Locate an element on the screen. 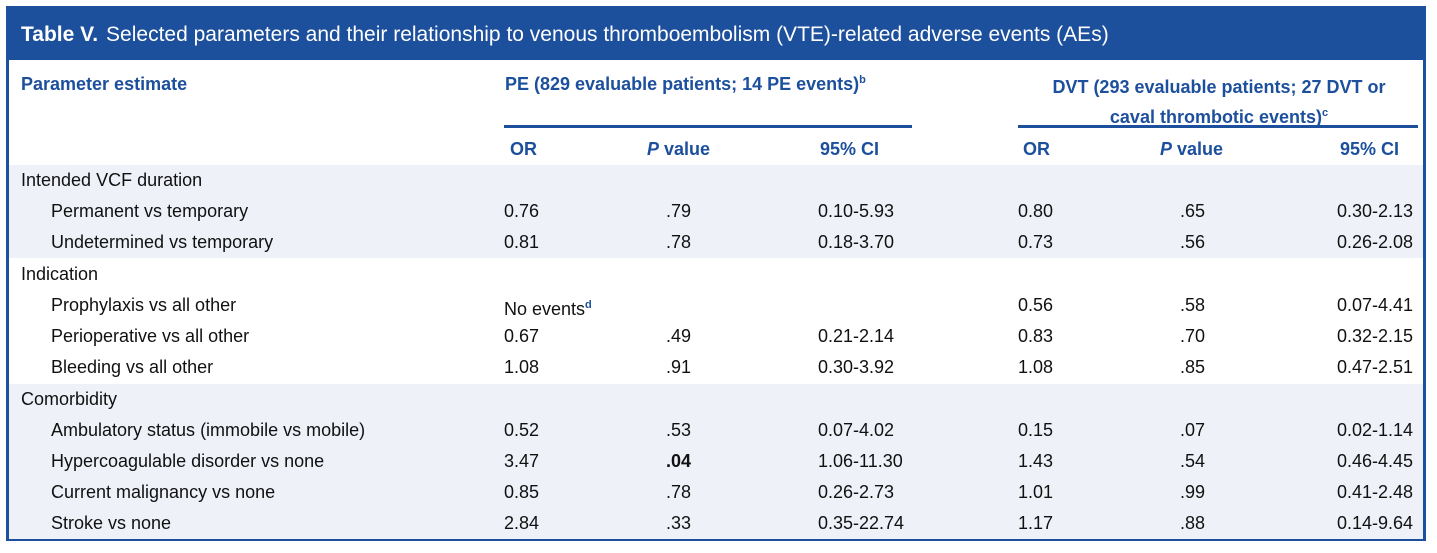 The image size is (1437, 553). dvt-or: 0.83 is located at coordinates (1036, 336).